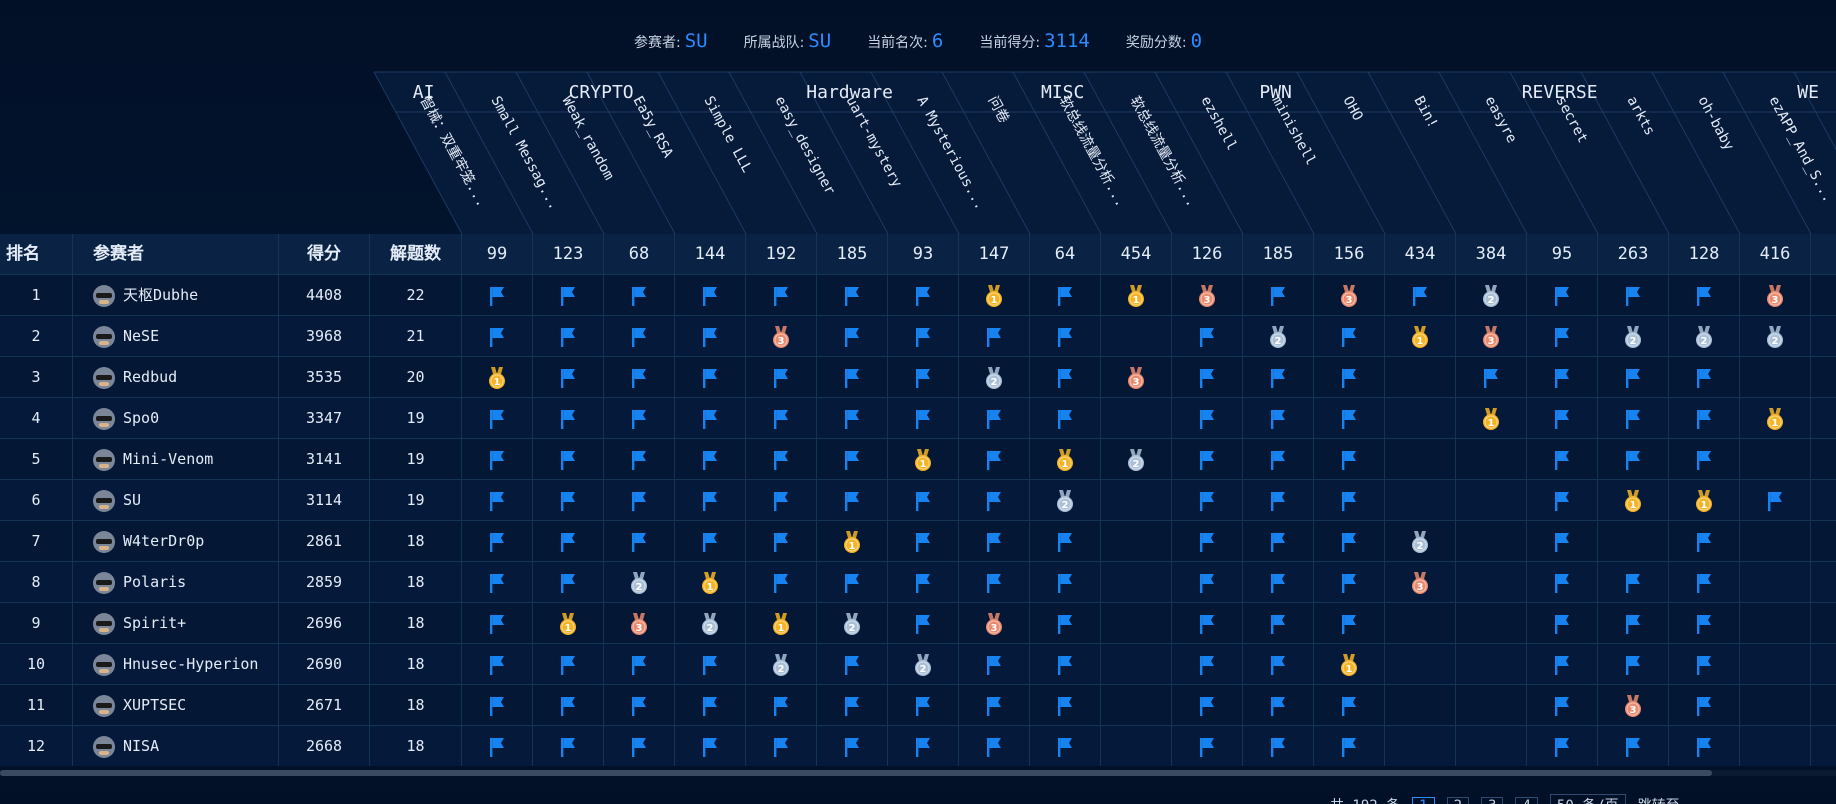  I want to click on player-name: Redbud, so click(150, 377).